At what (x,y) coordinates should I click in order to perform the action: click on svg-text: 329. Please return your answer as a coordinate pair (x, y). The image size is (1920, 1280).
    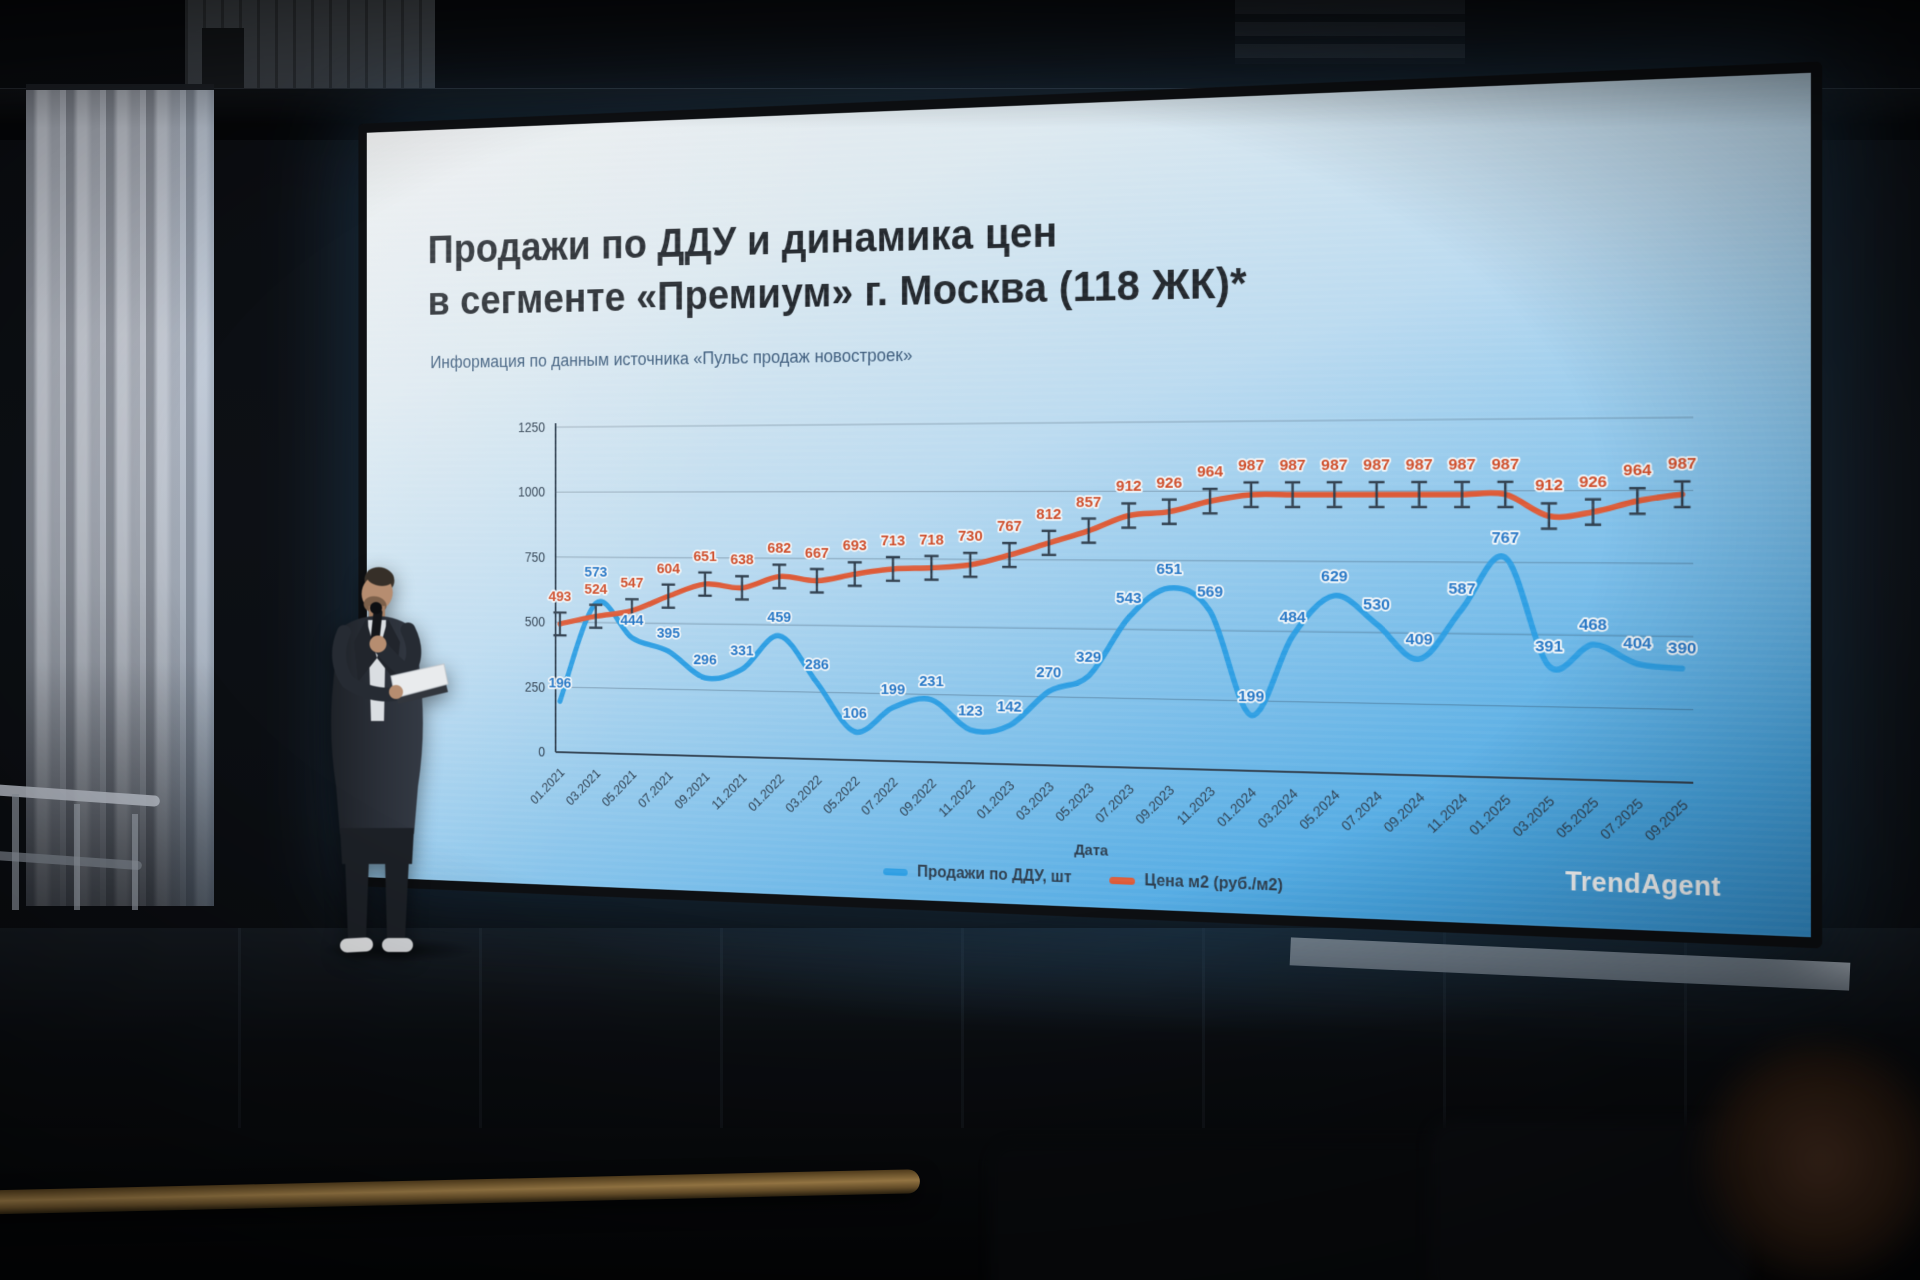
    Looking at the image, I should click on (1088, 657).